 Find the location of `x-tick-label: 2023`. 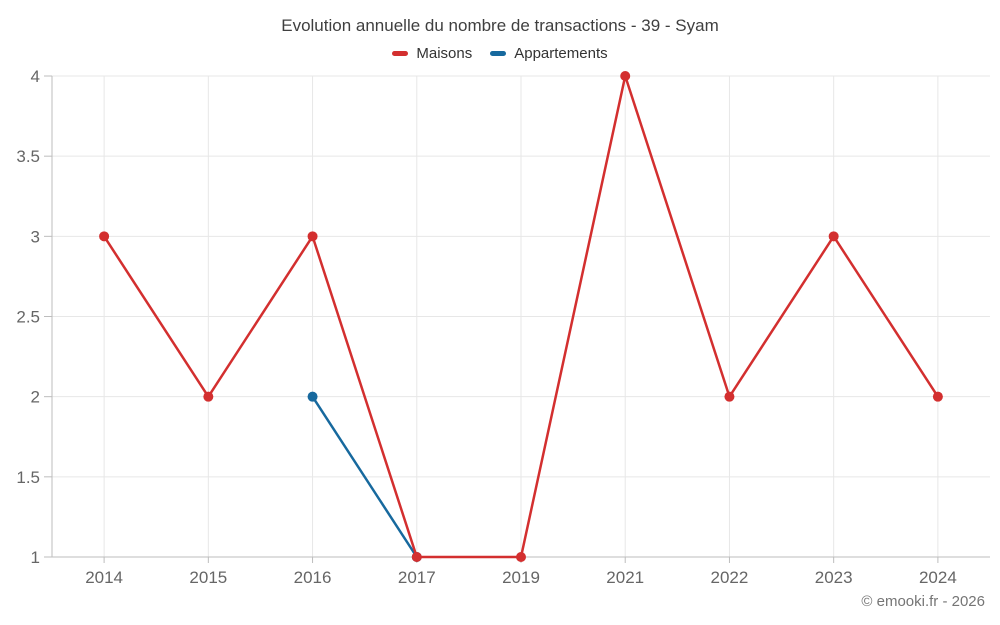

x-tick-label: 2023 is located at coordinates (834, 577).